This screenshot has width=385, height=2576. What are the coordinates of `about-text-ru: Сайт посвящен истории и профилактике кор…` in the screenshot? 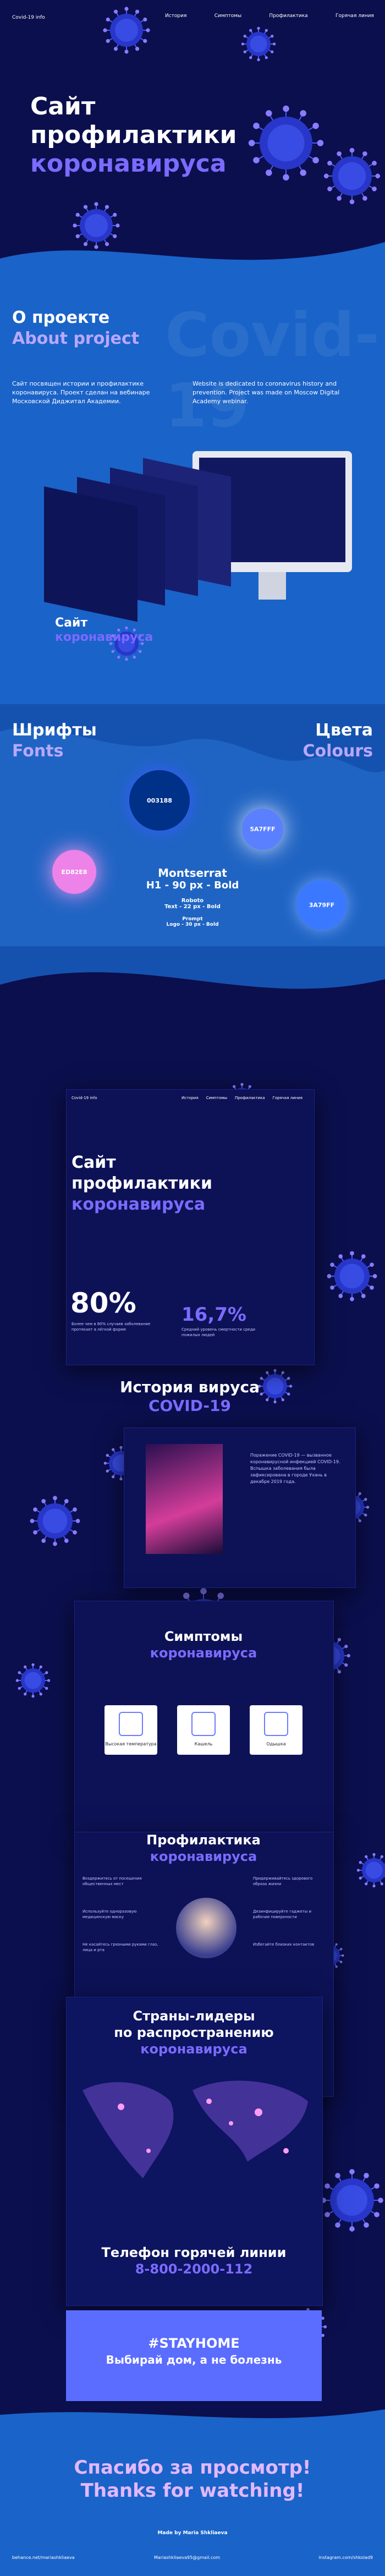 It's located at (81, 392).